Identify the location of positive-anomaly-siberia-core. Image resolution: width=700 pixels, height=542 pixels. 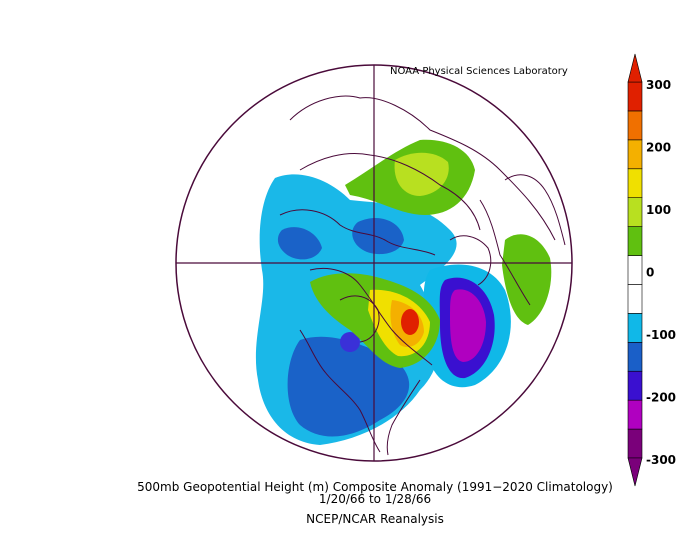
(421, 174).